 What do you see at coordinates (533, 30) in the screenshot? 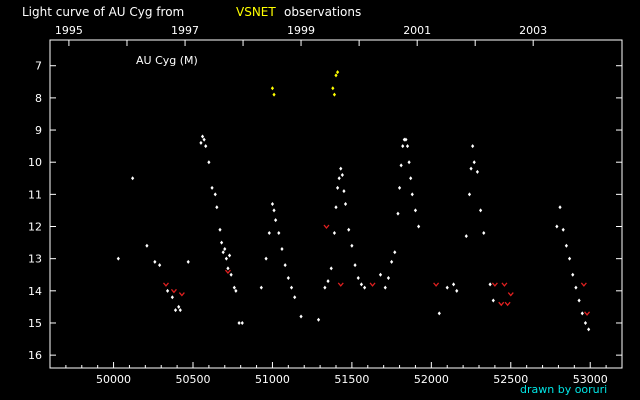
I see `year-tick-label: 2003` at bounding box center [533, 30].